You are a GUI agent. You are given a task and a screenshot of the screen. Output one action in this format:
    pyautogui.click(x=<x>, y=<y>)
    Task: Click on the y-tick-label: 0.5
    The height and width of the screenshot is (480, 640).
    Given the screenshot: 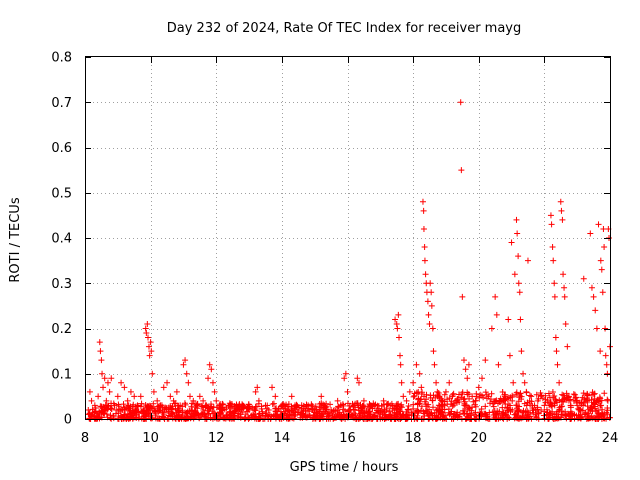 What is the action you would take?
    pyautogui.click(x=61, y=193)
    